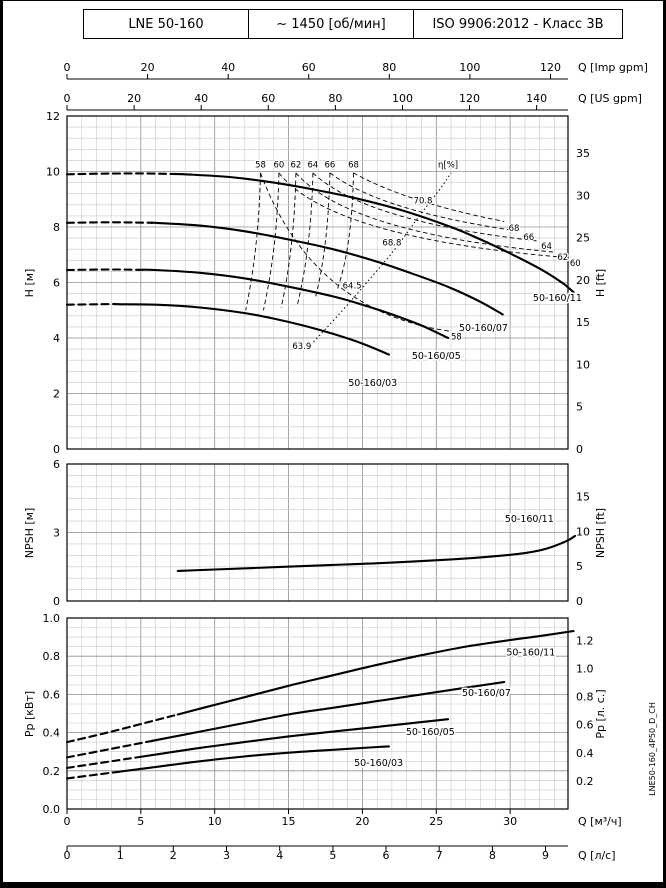  What do you see at coordinates (583, 364) in the screenshot?
I see `head-ytick-right-label: 10` at bounding box center [583, 364].